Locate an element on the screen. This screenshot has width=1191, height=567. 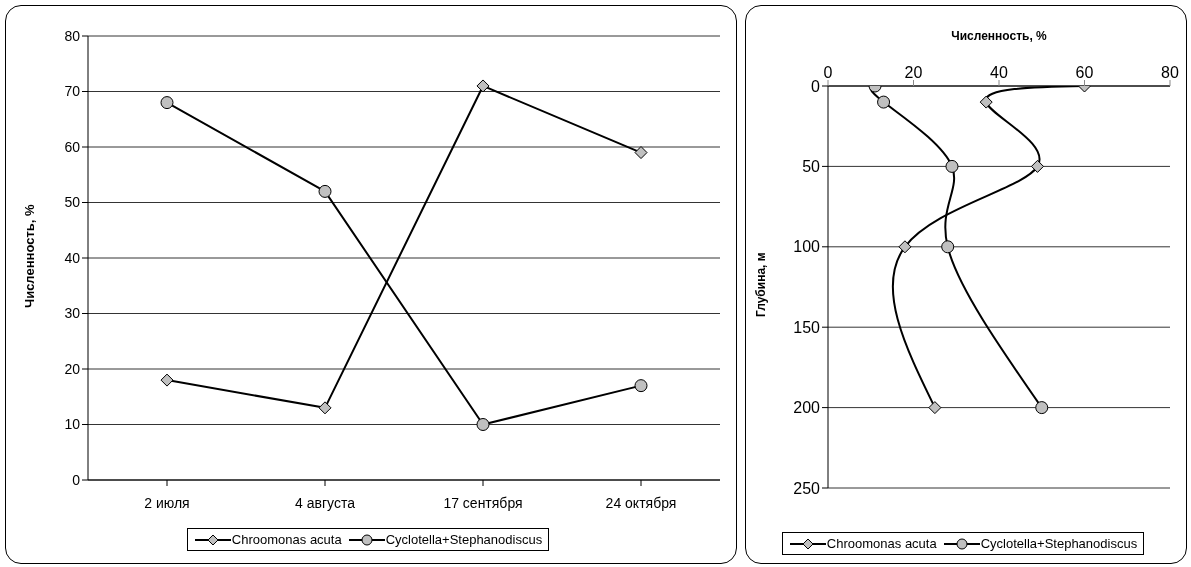
y-tick-label: 10 is located at coordinates (72, 424).